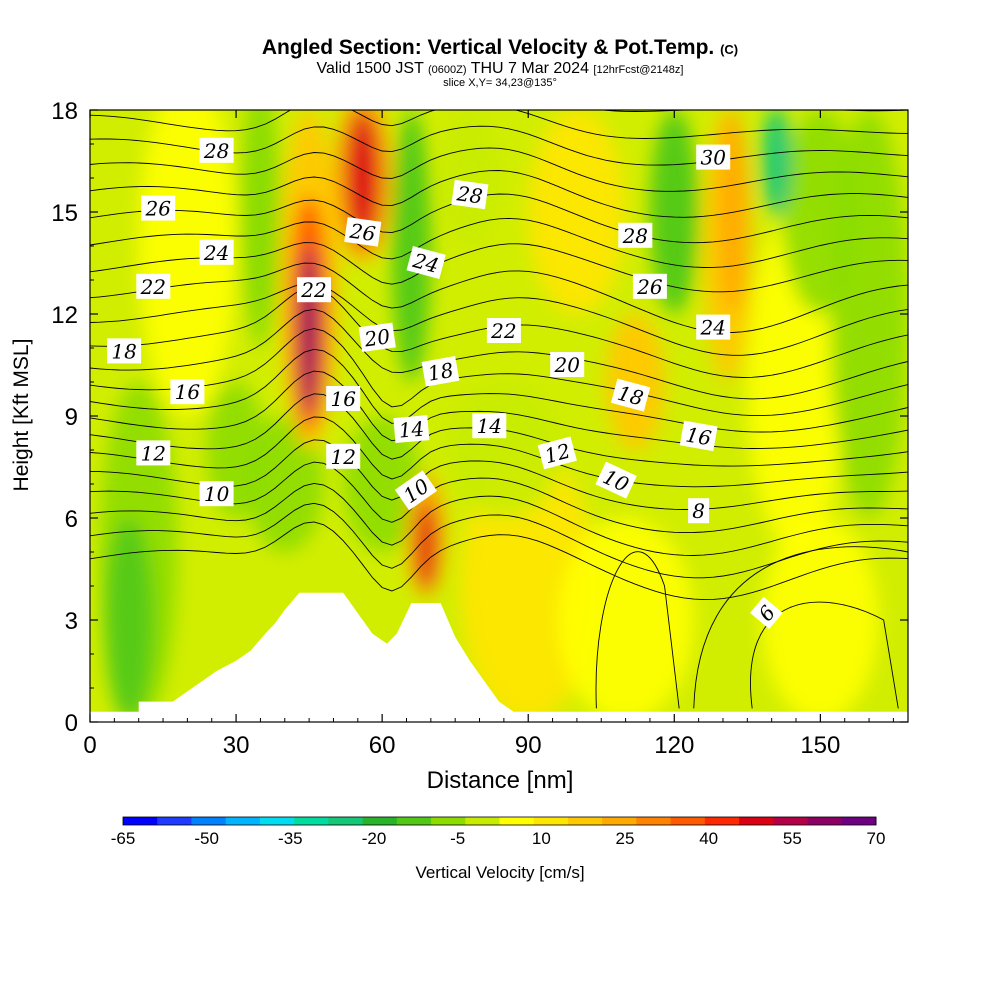 This screenshot has height=1000, width=1000. Describe the element at coordinates (503, 330) in the screenshot. I see `isentrope-label: 22` at that location.